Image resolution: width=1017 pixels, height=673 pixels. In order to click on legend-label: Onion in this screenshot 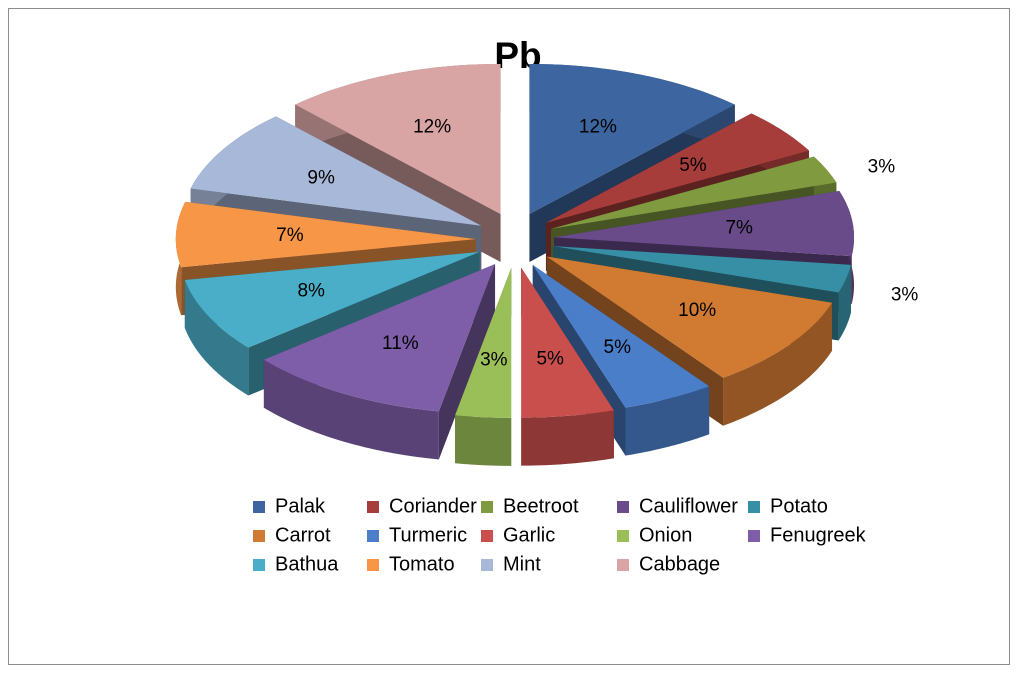, I will do `click(665, 535)`.